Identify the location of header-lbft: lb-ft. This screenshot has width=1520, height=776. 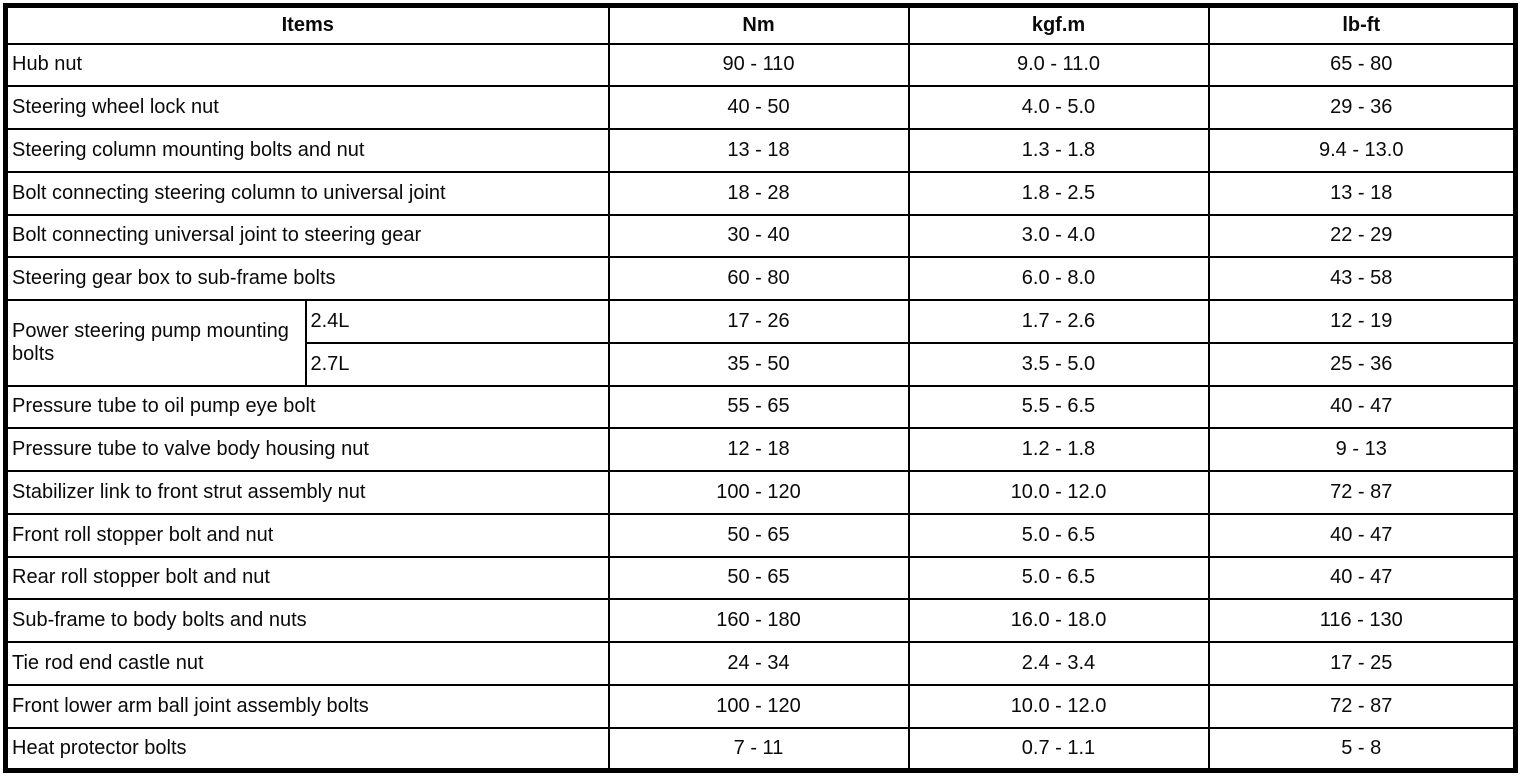
(1362, 24).